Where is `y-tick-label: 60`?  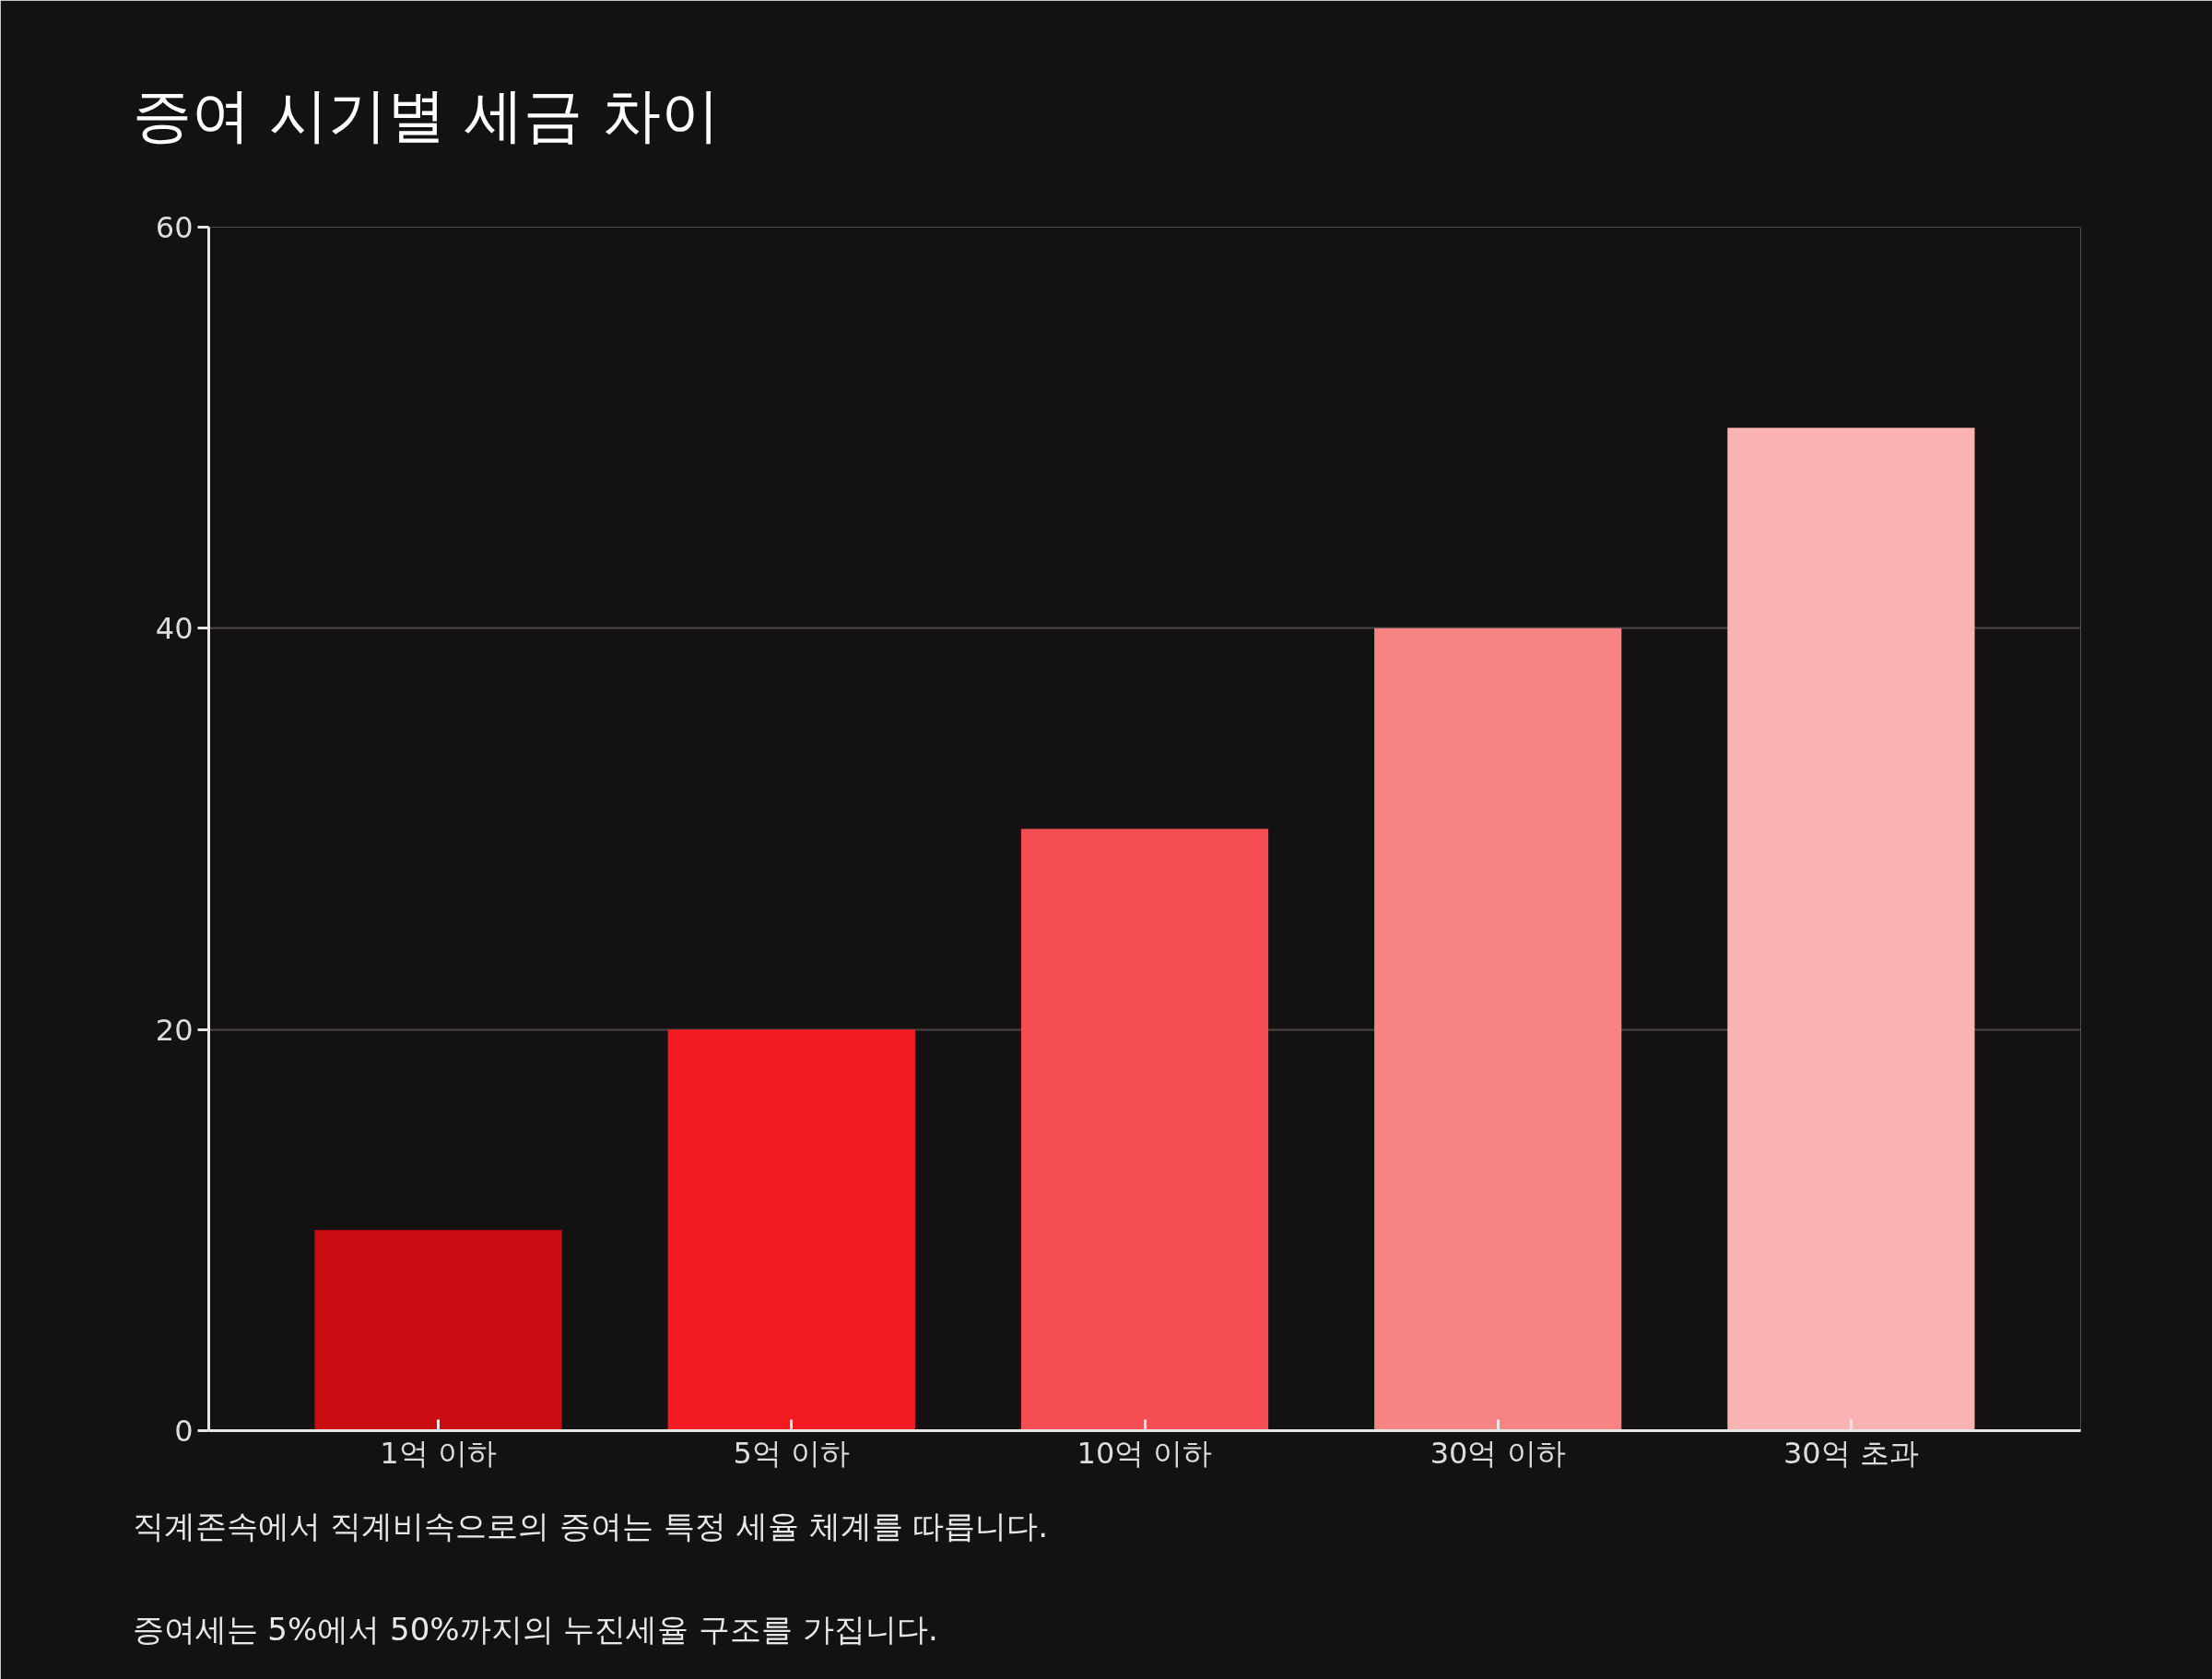 y-tick-label: 60 is located at coordinates (174, 227).